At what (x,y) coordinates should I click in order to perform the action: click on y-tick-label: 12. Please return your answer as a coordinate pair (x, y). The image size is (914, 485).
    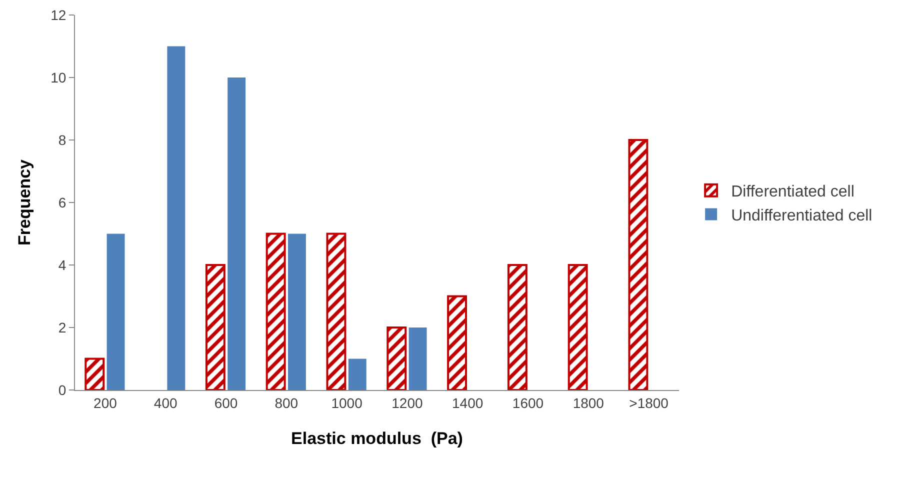
    Looking at the image, I should click on (58, 14).